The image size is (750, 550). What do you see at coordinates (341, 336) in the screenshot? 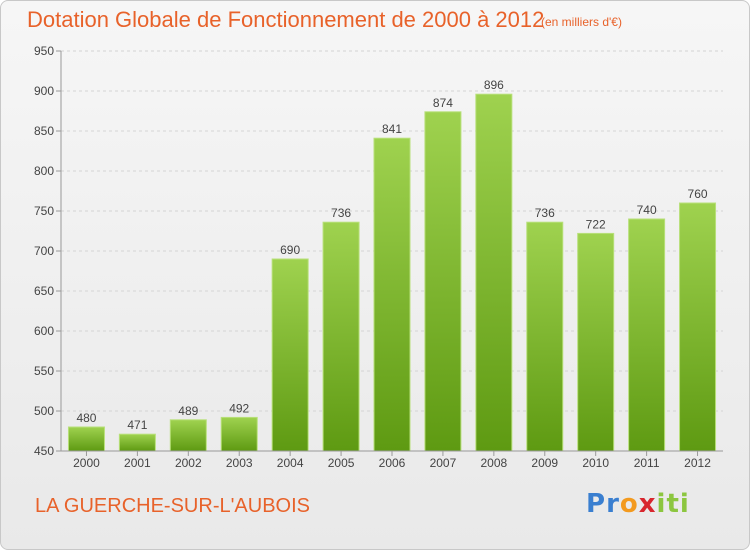
I see `bar-2005` at bounding box center [341, 336].